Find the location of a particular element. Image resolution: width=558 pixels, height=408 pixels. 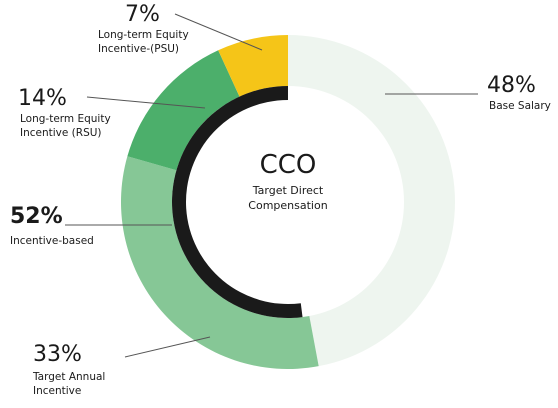

overlay-value-label: 52% is located at coordinates (36, 216).